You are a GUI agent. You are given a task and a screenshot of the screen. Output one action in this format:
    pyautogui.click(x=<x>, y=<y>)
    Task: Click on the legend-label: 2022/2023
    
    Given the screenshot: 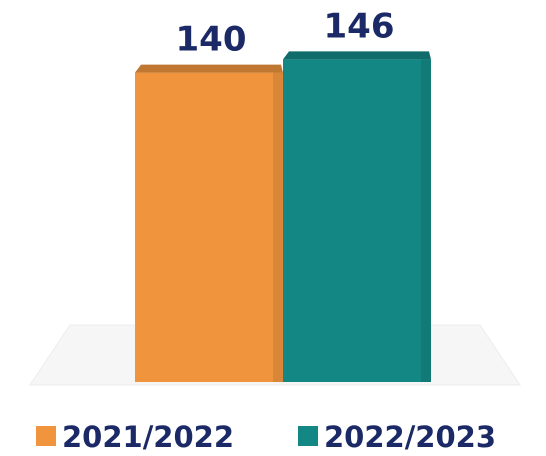 What is the action you would take?
    pyautogui.click(x=410, y=436)
    